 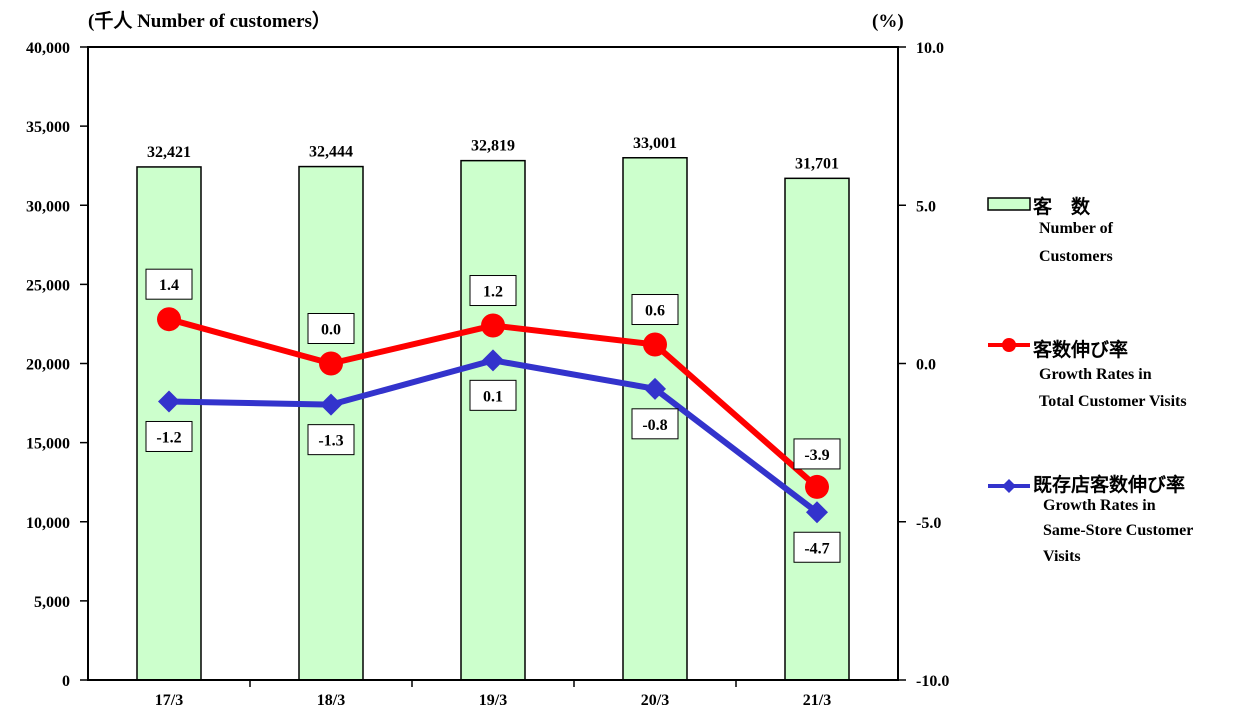 I want to click on right-axis-tick-label: -5.0, so click(x=928, y=523).